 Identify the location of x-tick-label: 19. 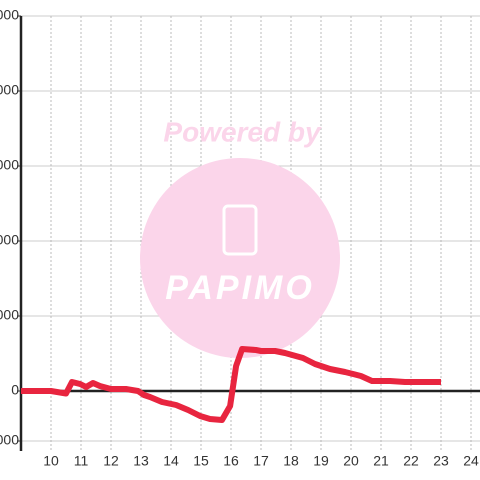
(321, 461).